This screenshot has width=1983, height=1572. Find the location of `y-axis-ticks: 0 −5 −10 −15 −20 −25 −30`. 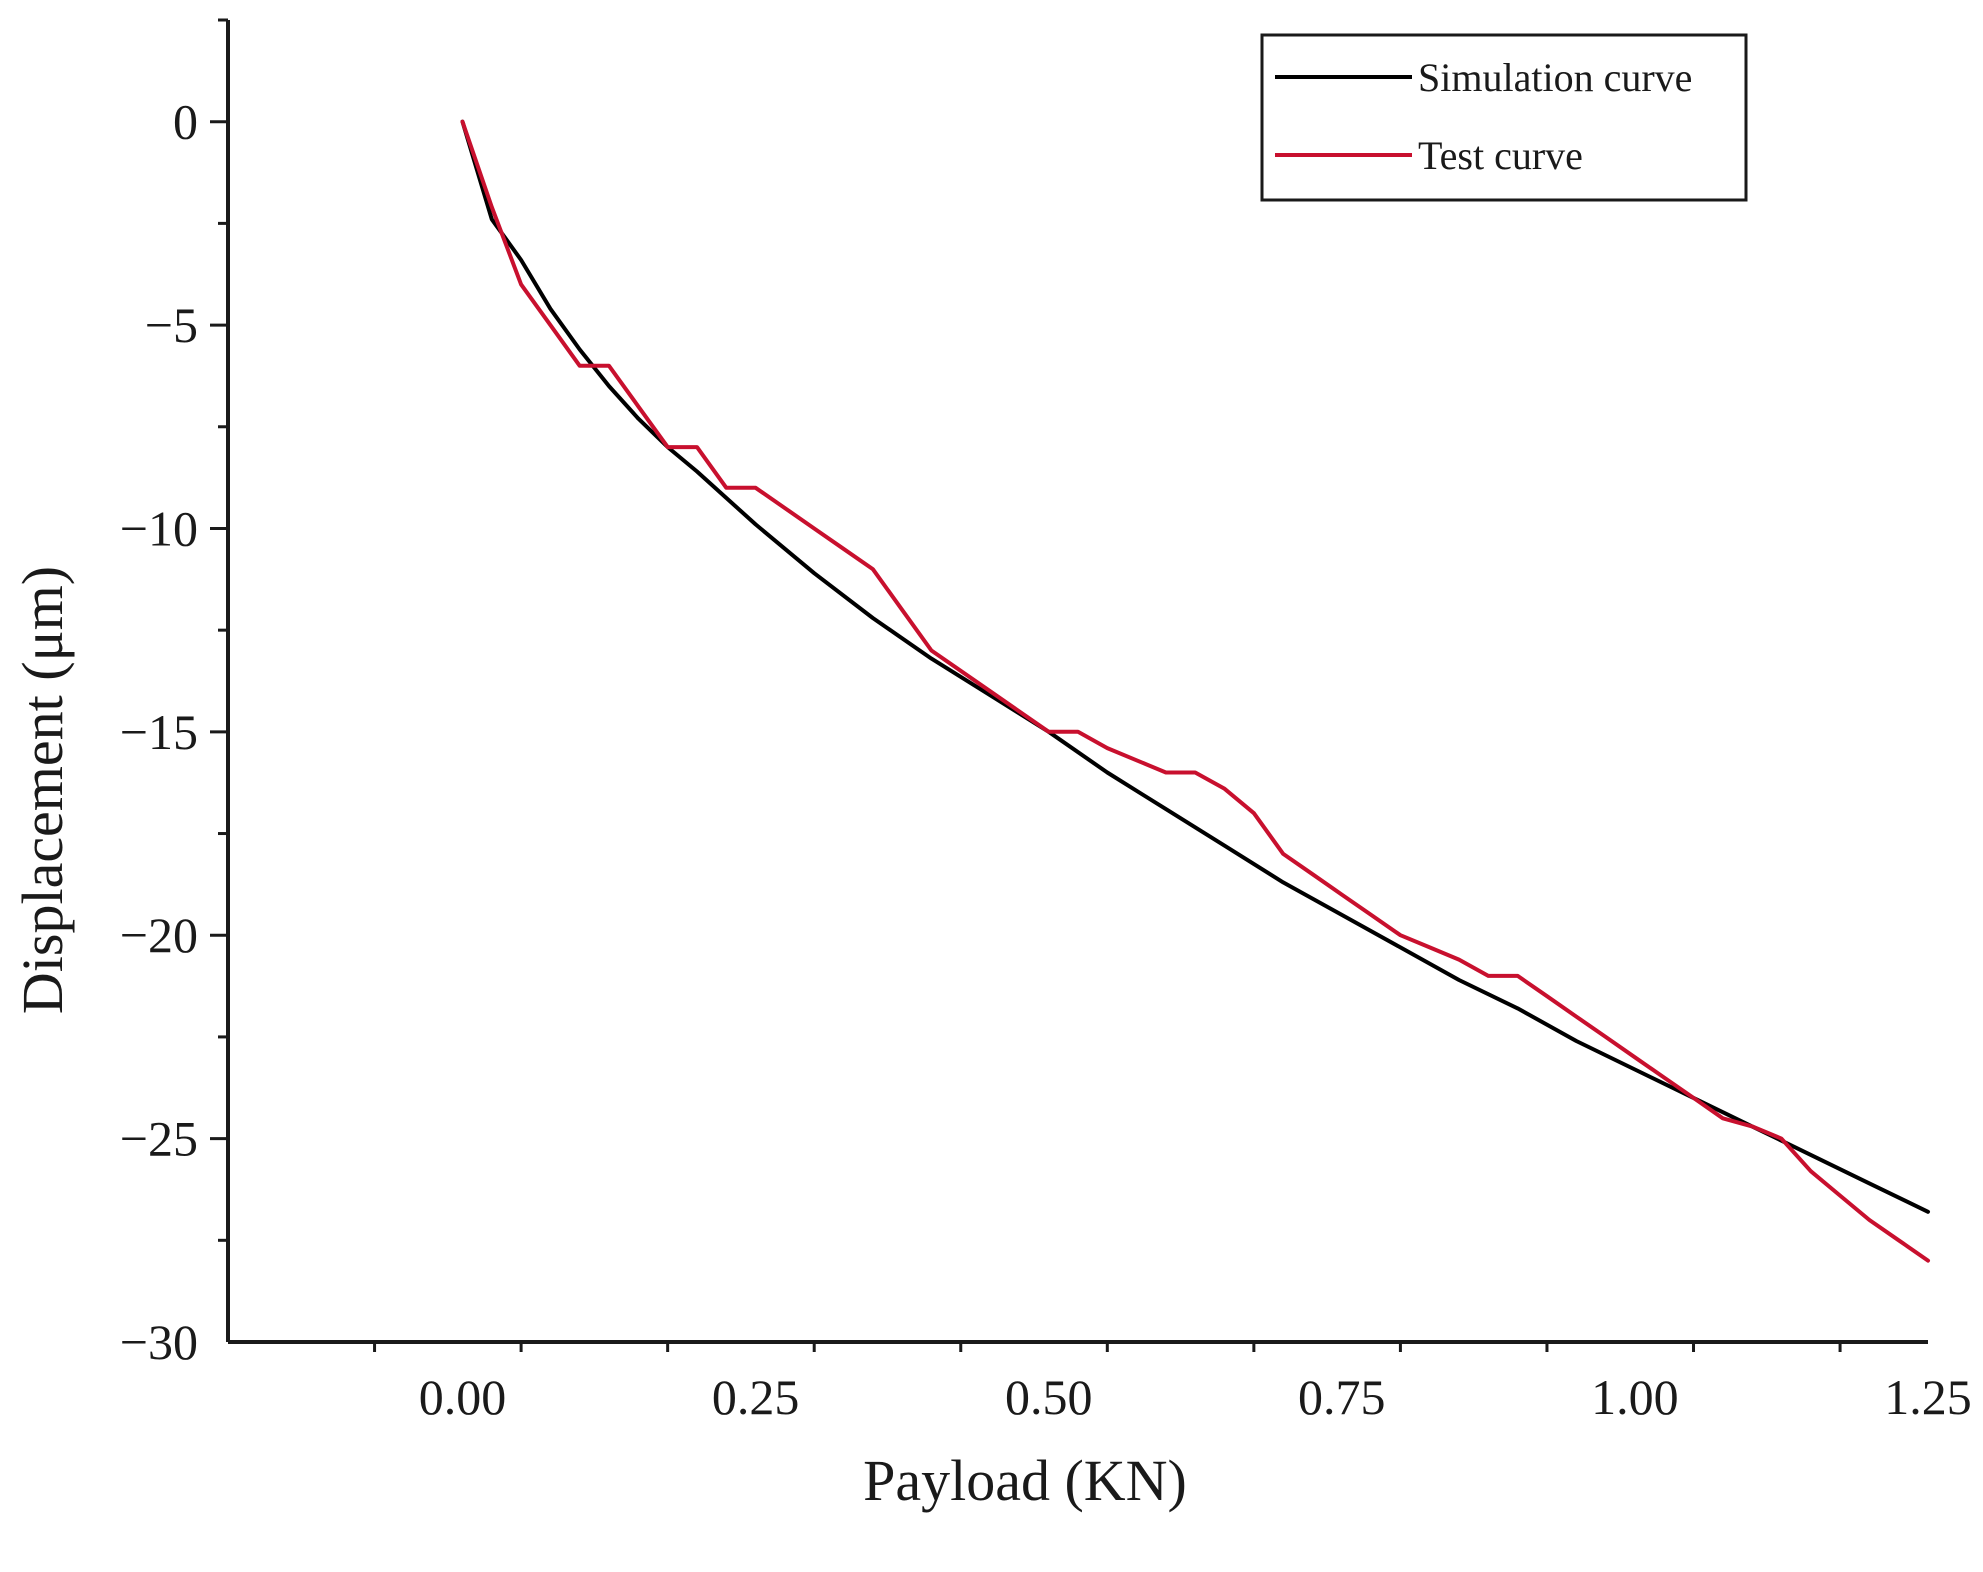

y-axis-ticks: 0 −5 −10 −15 −20 −25 −30 is located at coordinates (174, 694).